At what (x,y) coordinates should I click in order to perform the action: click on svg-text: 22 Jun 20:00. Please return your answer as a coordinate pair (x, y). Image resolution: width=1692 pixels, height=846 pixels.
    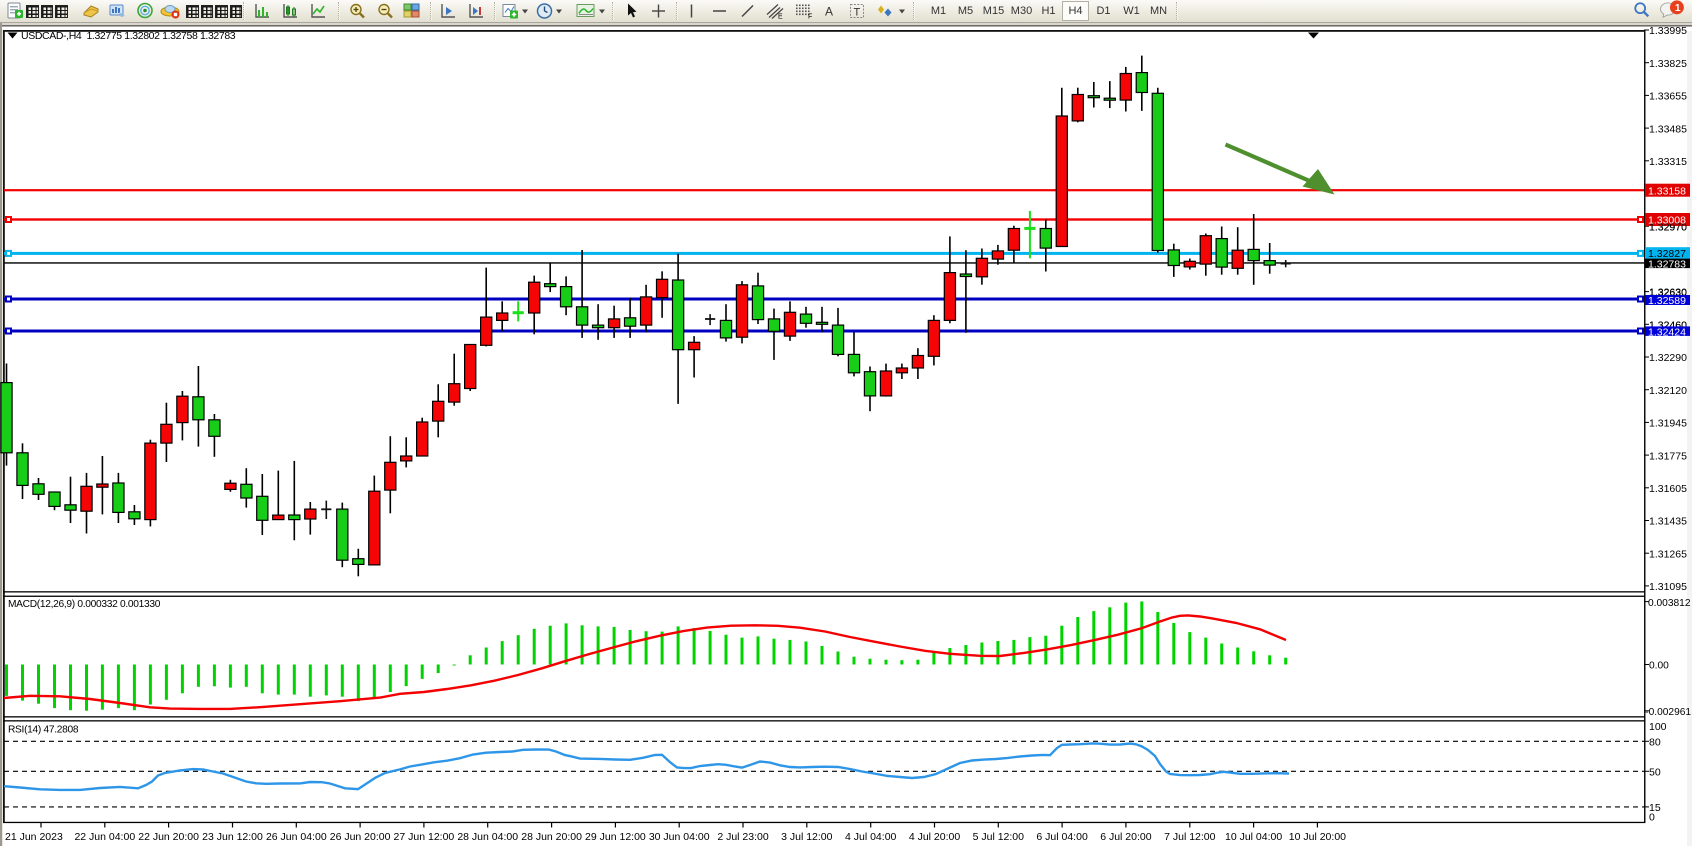
    Looking at the image, I should click on (168, 837).